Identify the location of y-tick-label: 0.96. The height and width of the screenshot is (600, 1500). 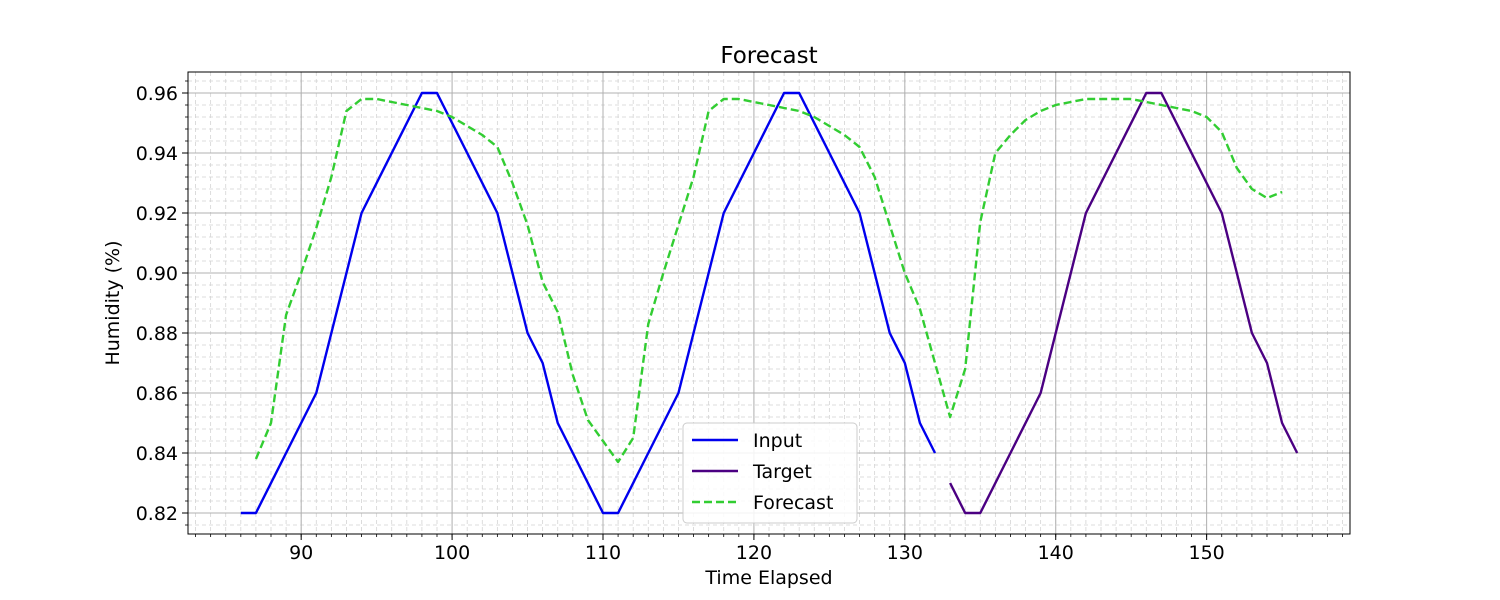
(157, 94).